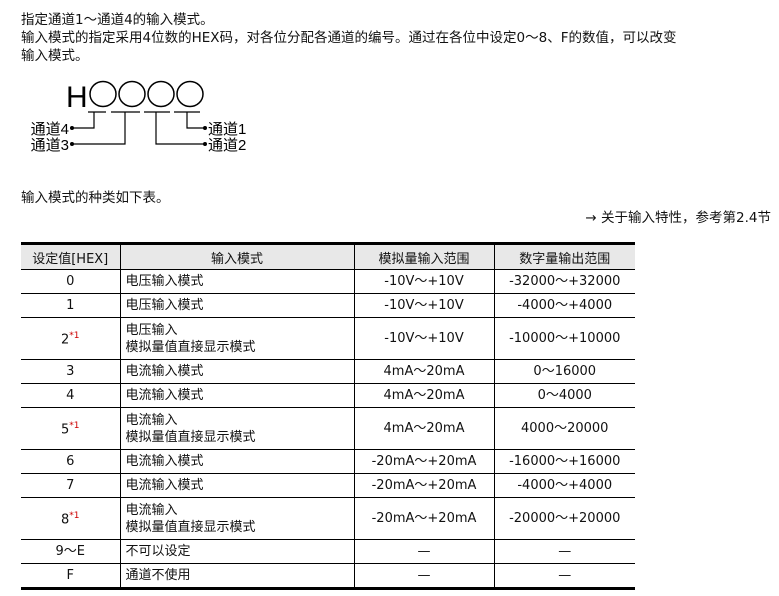  I want to click on table-intro: 输入模式的种类如下表。, so click(95, 198).